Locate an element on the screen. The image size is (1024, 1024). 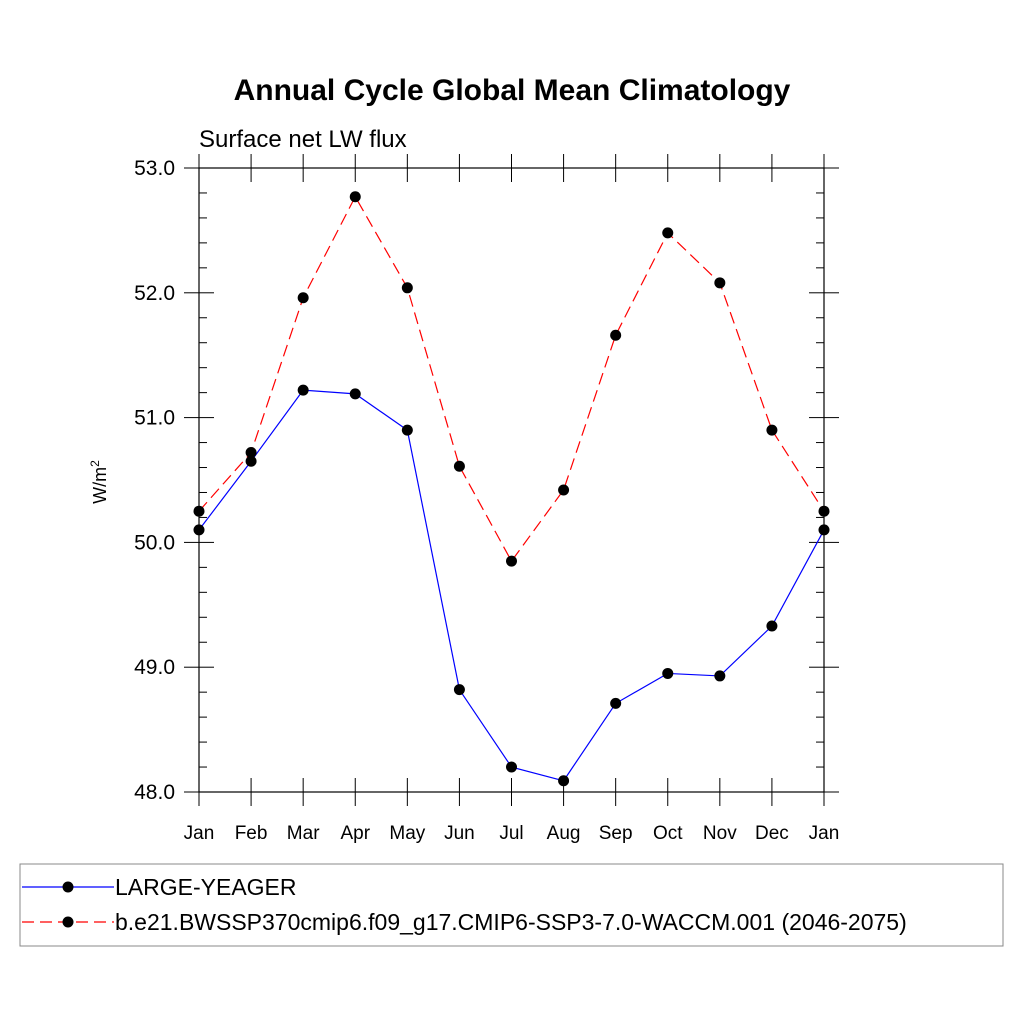
y-tick-label: 50.0 is located at coordinates (154, 542).